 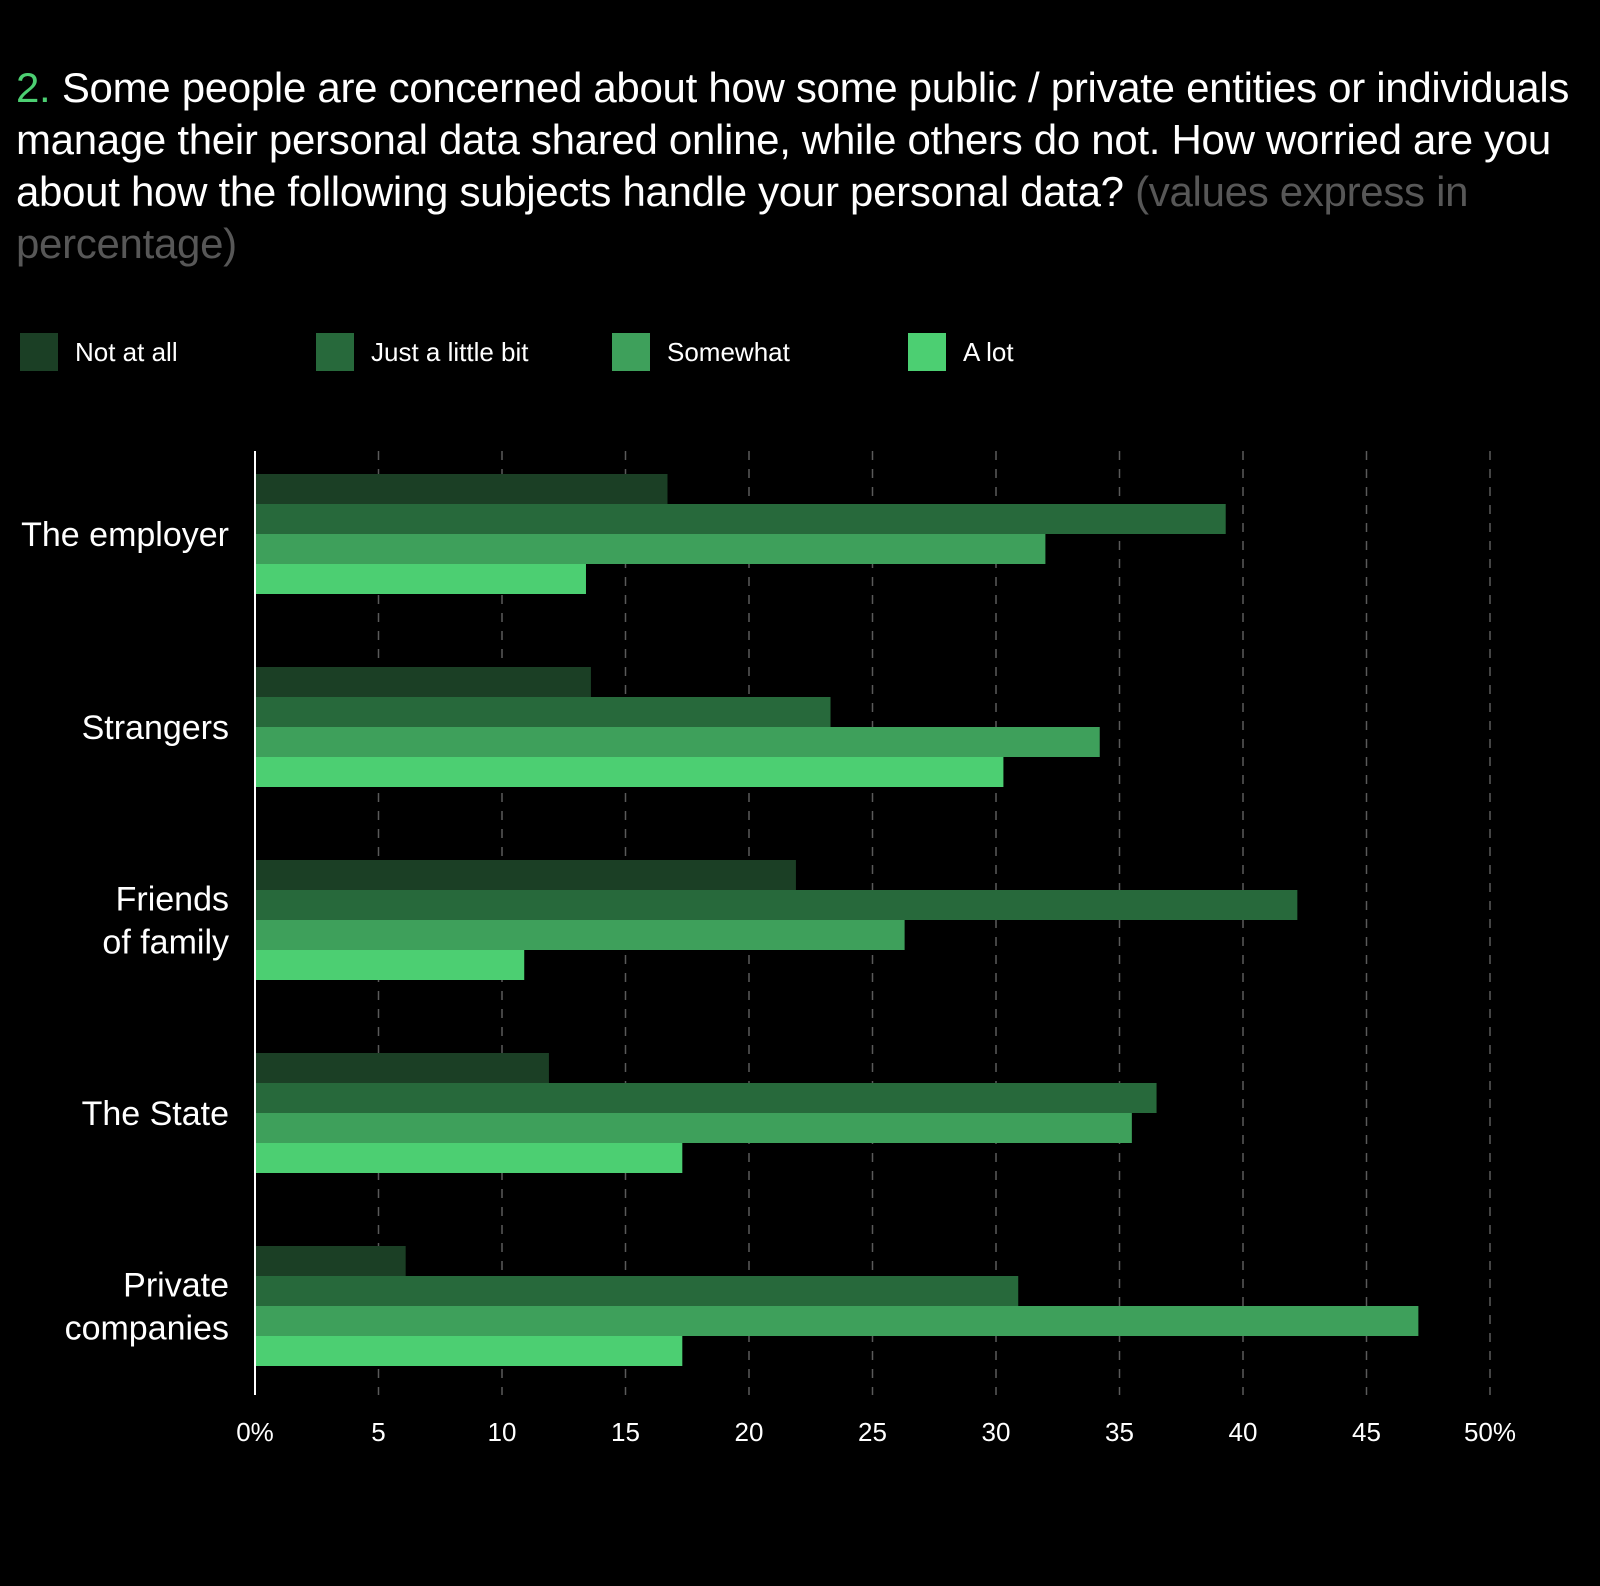 I want to click on legend-label: Just a little bit, so click(x=450, y=351).